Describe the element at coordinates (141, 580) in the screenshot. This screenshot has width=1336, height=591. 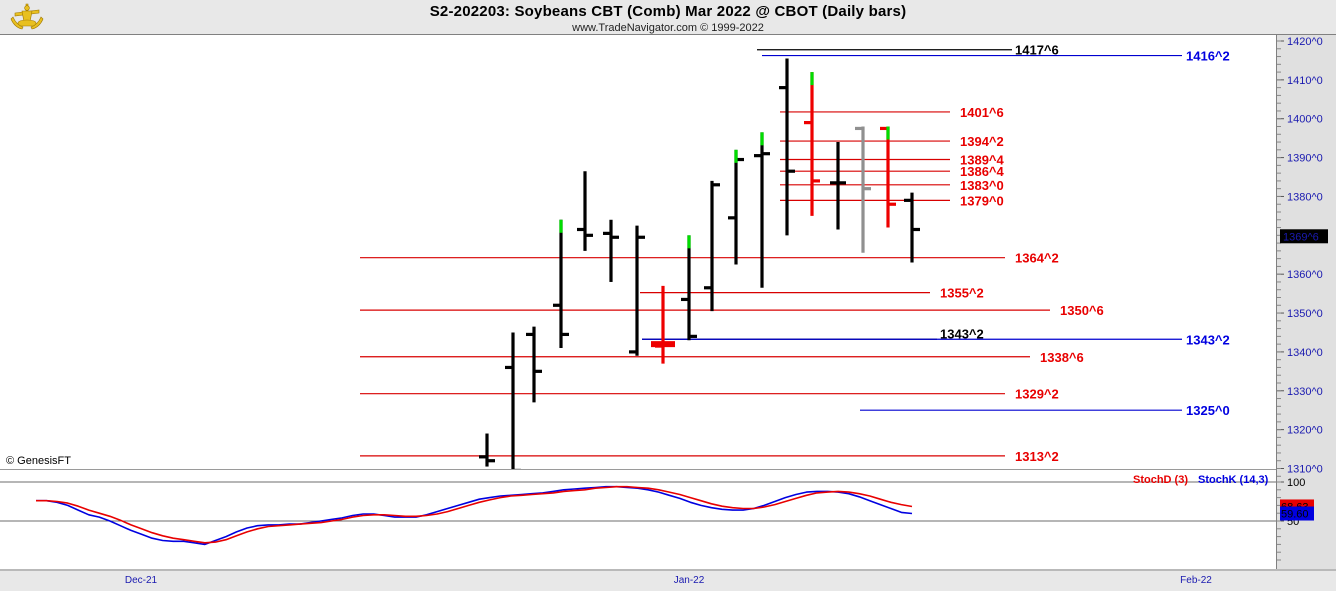
I see `date-axis-tick-label: Dec-21` at that location.